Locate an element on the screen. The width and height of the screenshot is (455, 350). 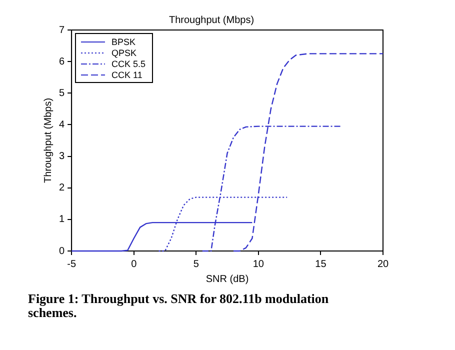
x-tick-label: -5 is located at coordinates (71, 264).